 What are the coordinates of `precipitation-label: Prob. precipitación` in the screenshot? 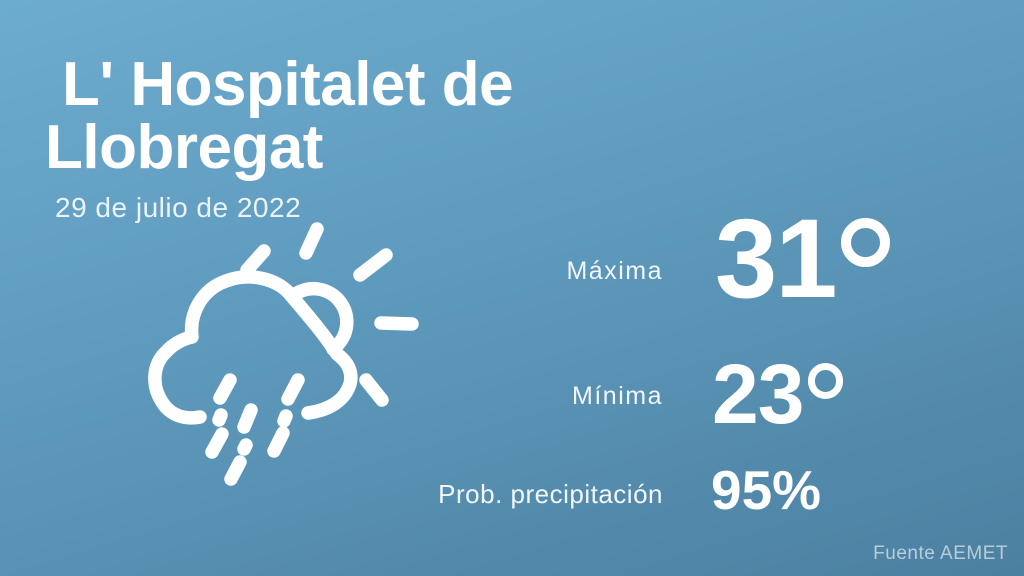 It's located at (550, 494).